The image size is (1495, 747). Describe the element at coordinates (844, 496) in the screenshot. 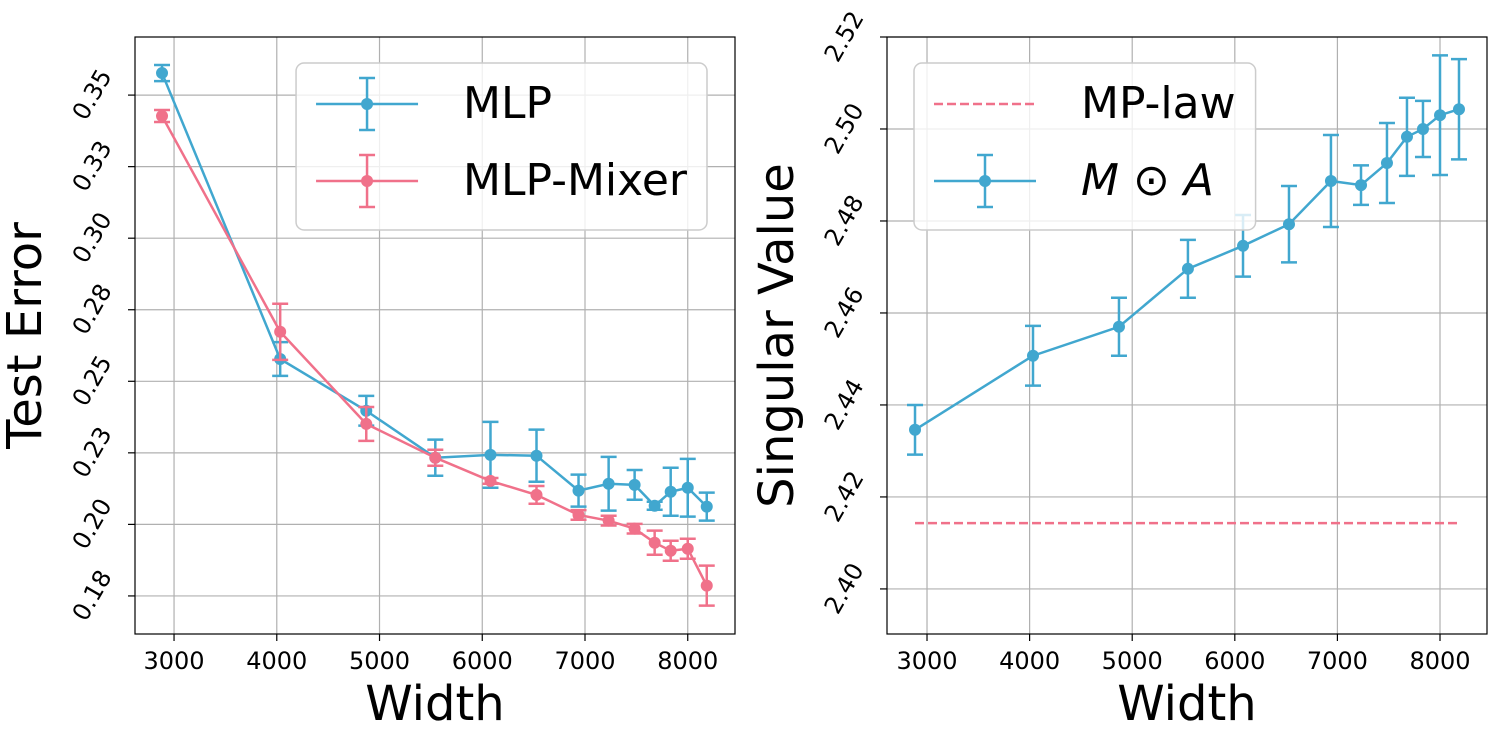

I see `y-tick-label: 2.42` at that location.